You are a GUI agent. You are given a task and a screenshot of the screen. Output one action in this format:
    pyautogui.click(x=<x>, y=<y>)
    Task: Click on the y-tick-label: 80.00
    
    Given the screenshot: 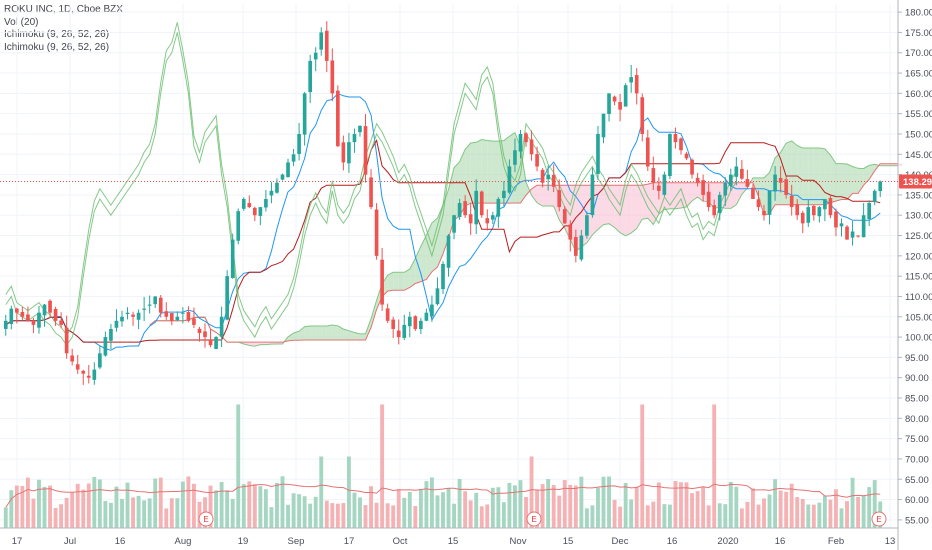 What is the action you would take?
    pyautogui.click(x=917, y=419)
    